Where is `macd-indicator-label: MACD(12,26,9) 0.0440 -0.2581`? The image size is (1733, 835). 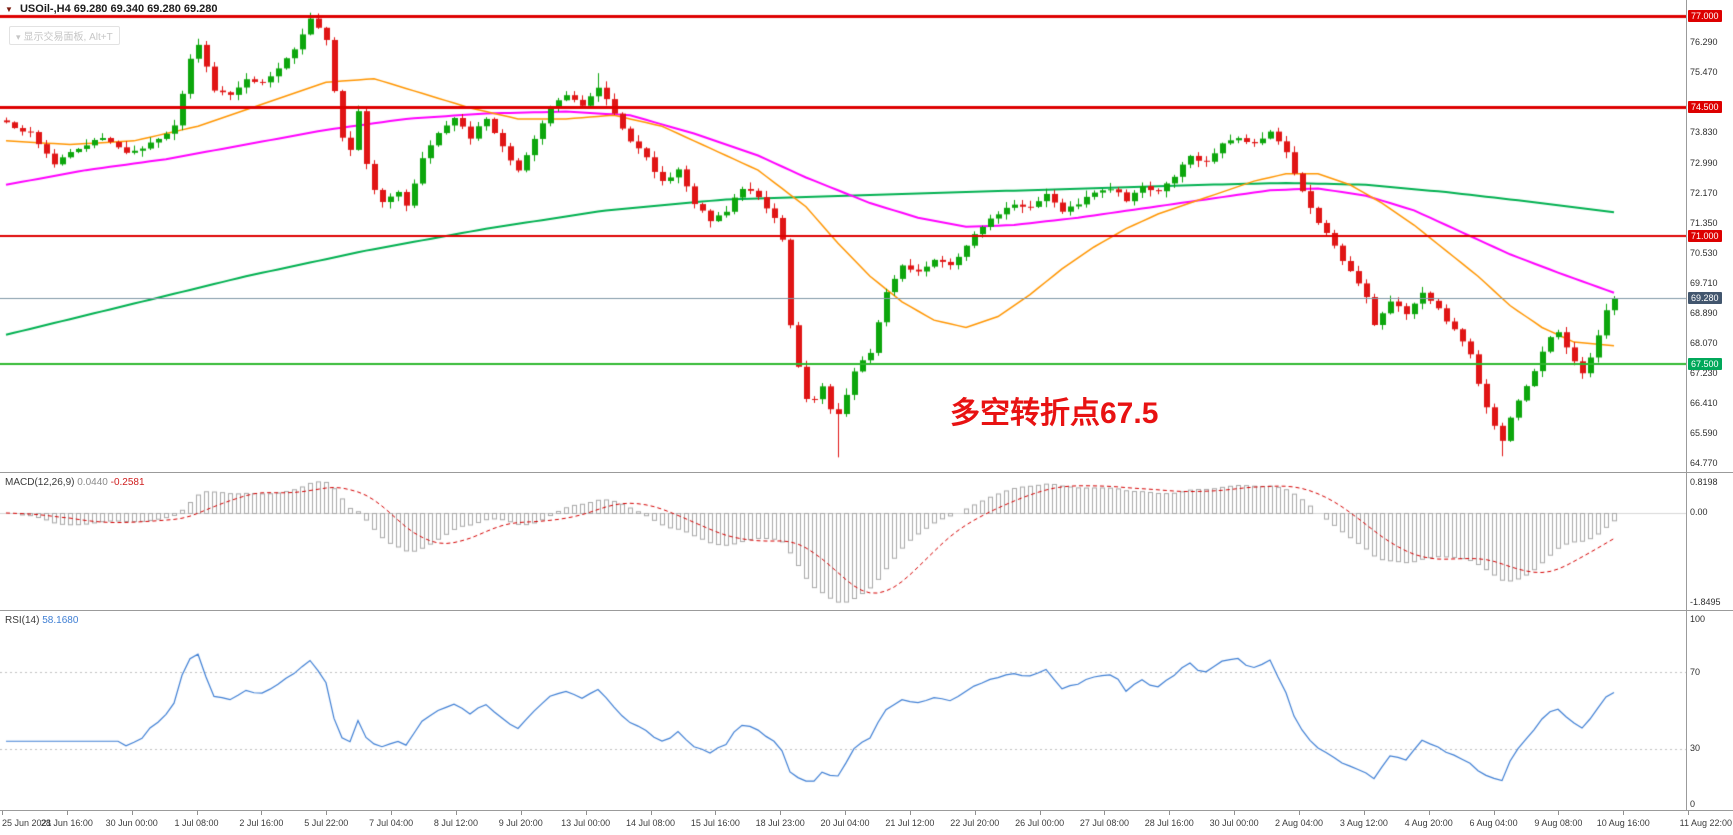
macd-indicator-label: MACD(12,26,9) 0.0440 -0.2581 is located at coordinates (75, 482).